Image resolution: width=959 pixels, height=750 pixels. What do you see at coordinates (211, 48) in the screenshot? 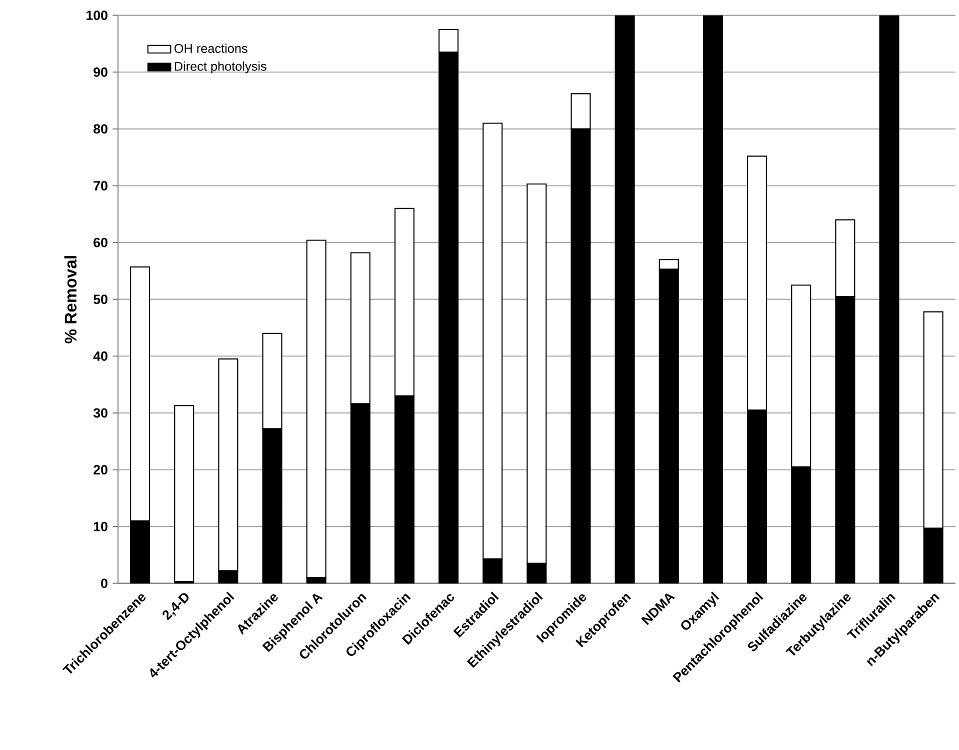
I see `legend-label: OH reactions` at bounding box center [211, 48].